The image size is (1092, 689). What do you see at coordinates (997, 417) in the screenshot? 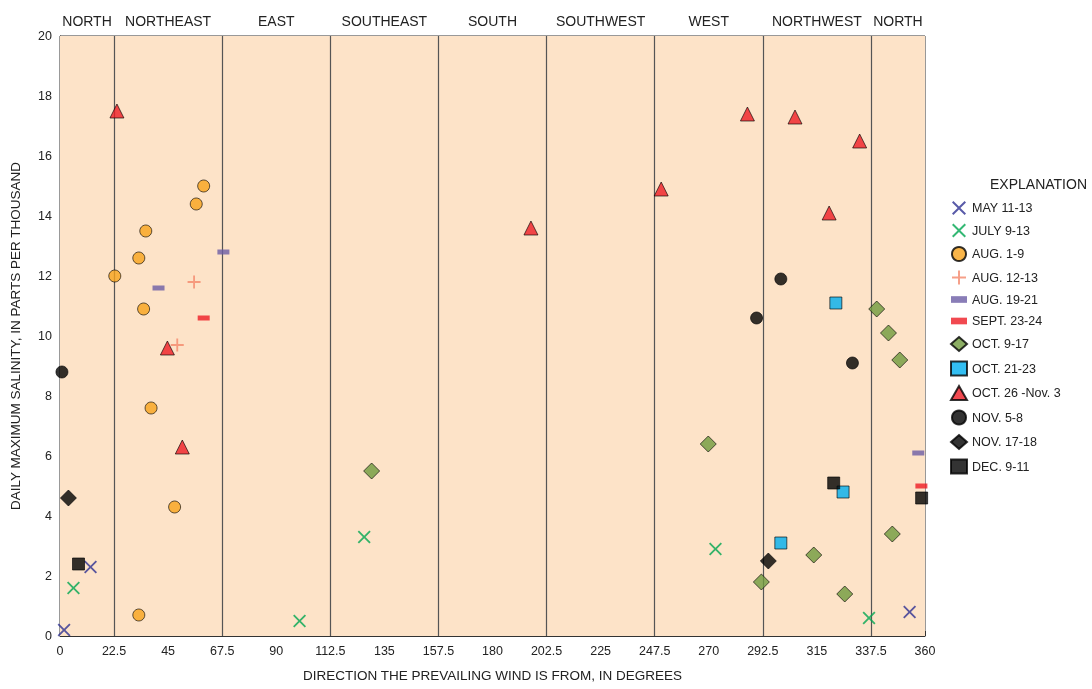
I see `legend-label: NOV. 5-8` at bounding box center [997, 417].